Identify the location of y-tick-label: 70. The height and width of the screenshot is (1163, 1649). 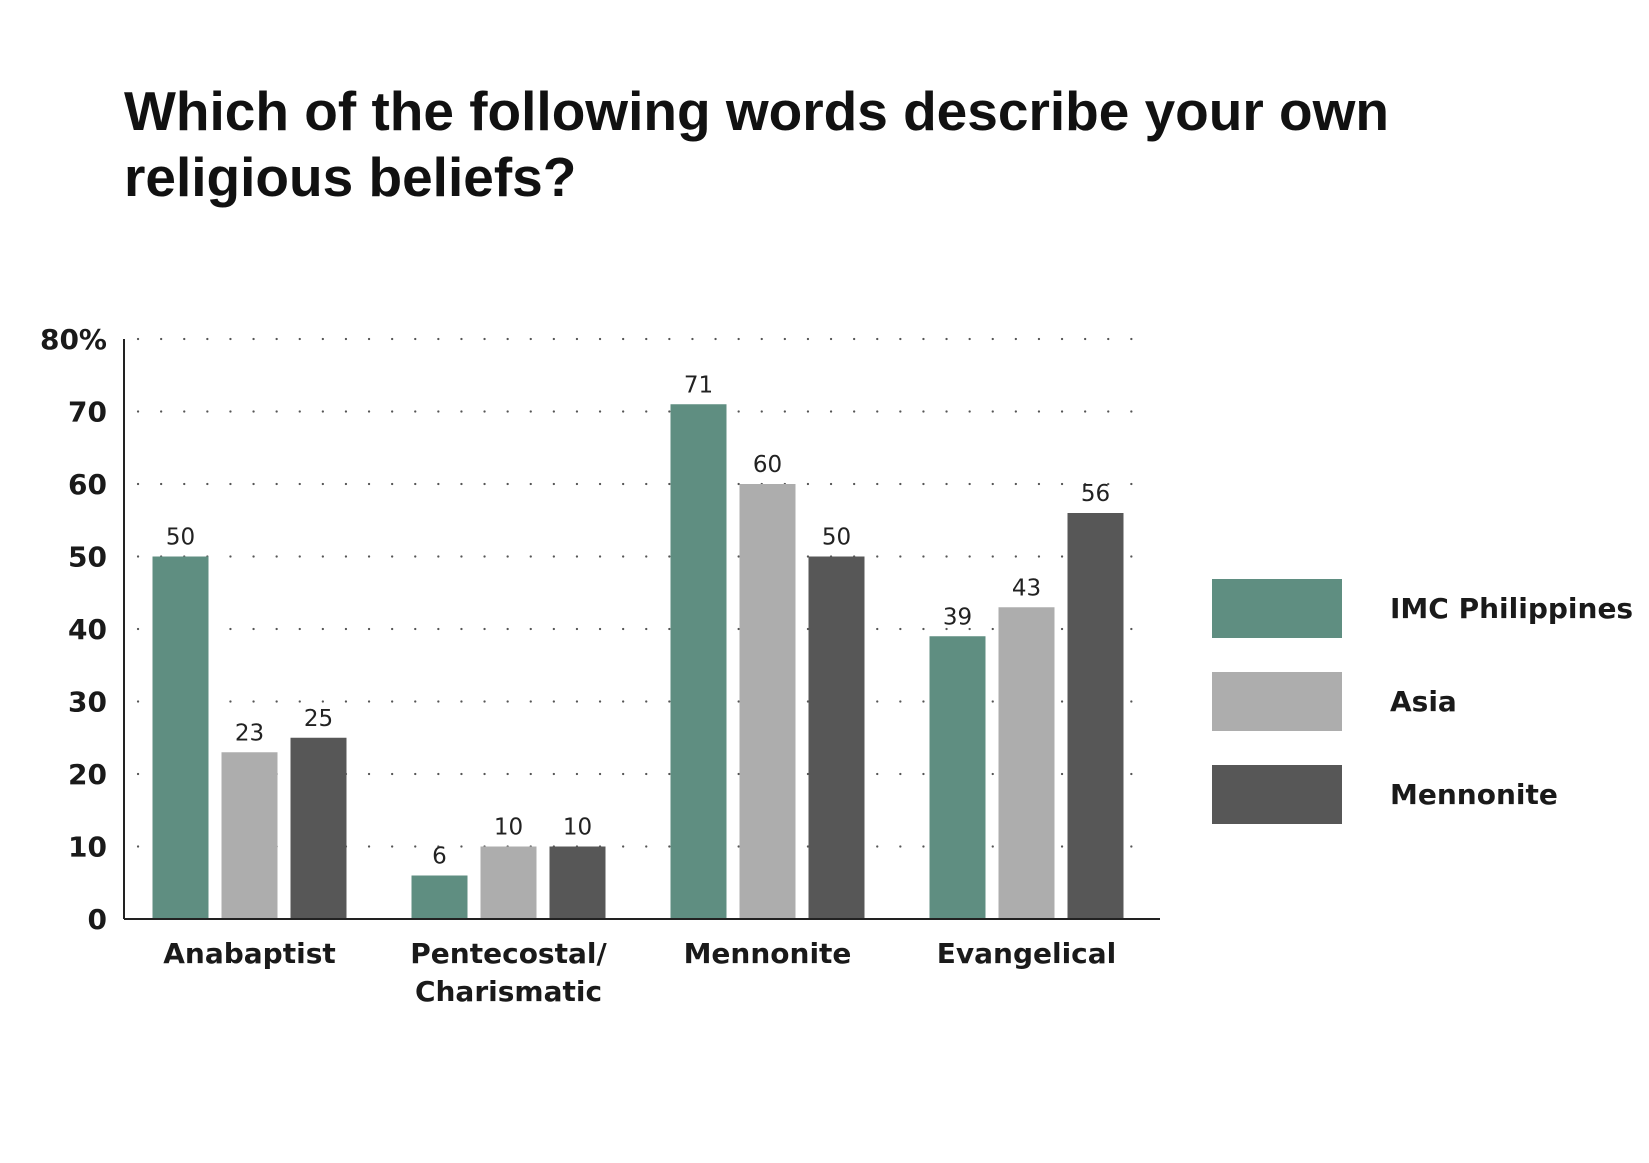
(87, 412).